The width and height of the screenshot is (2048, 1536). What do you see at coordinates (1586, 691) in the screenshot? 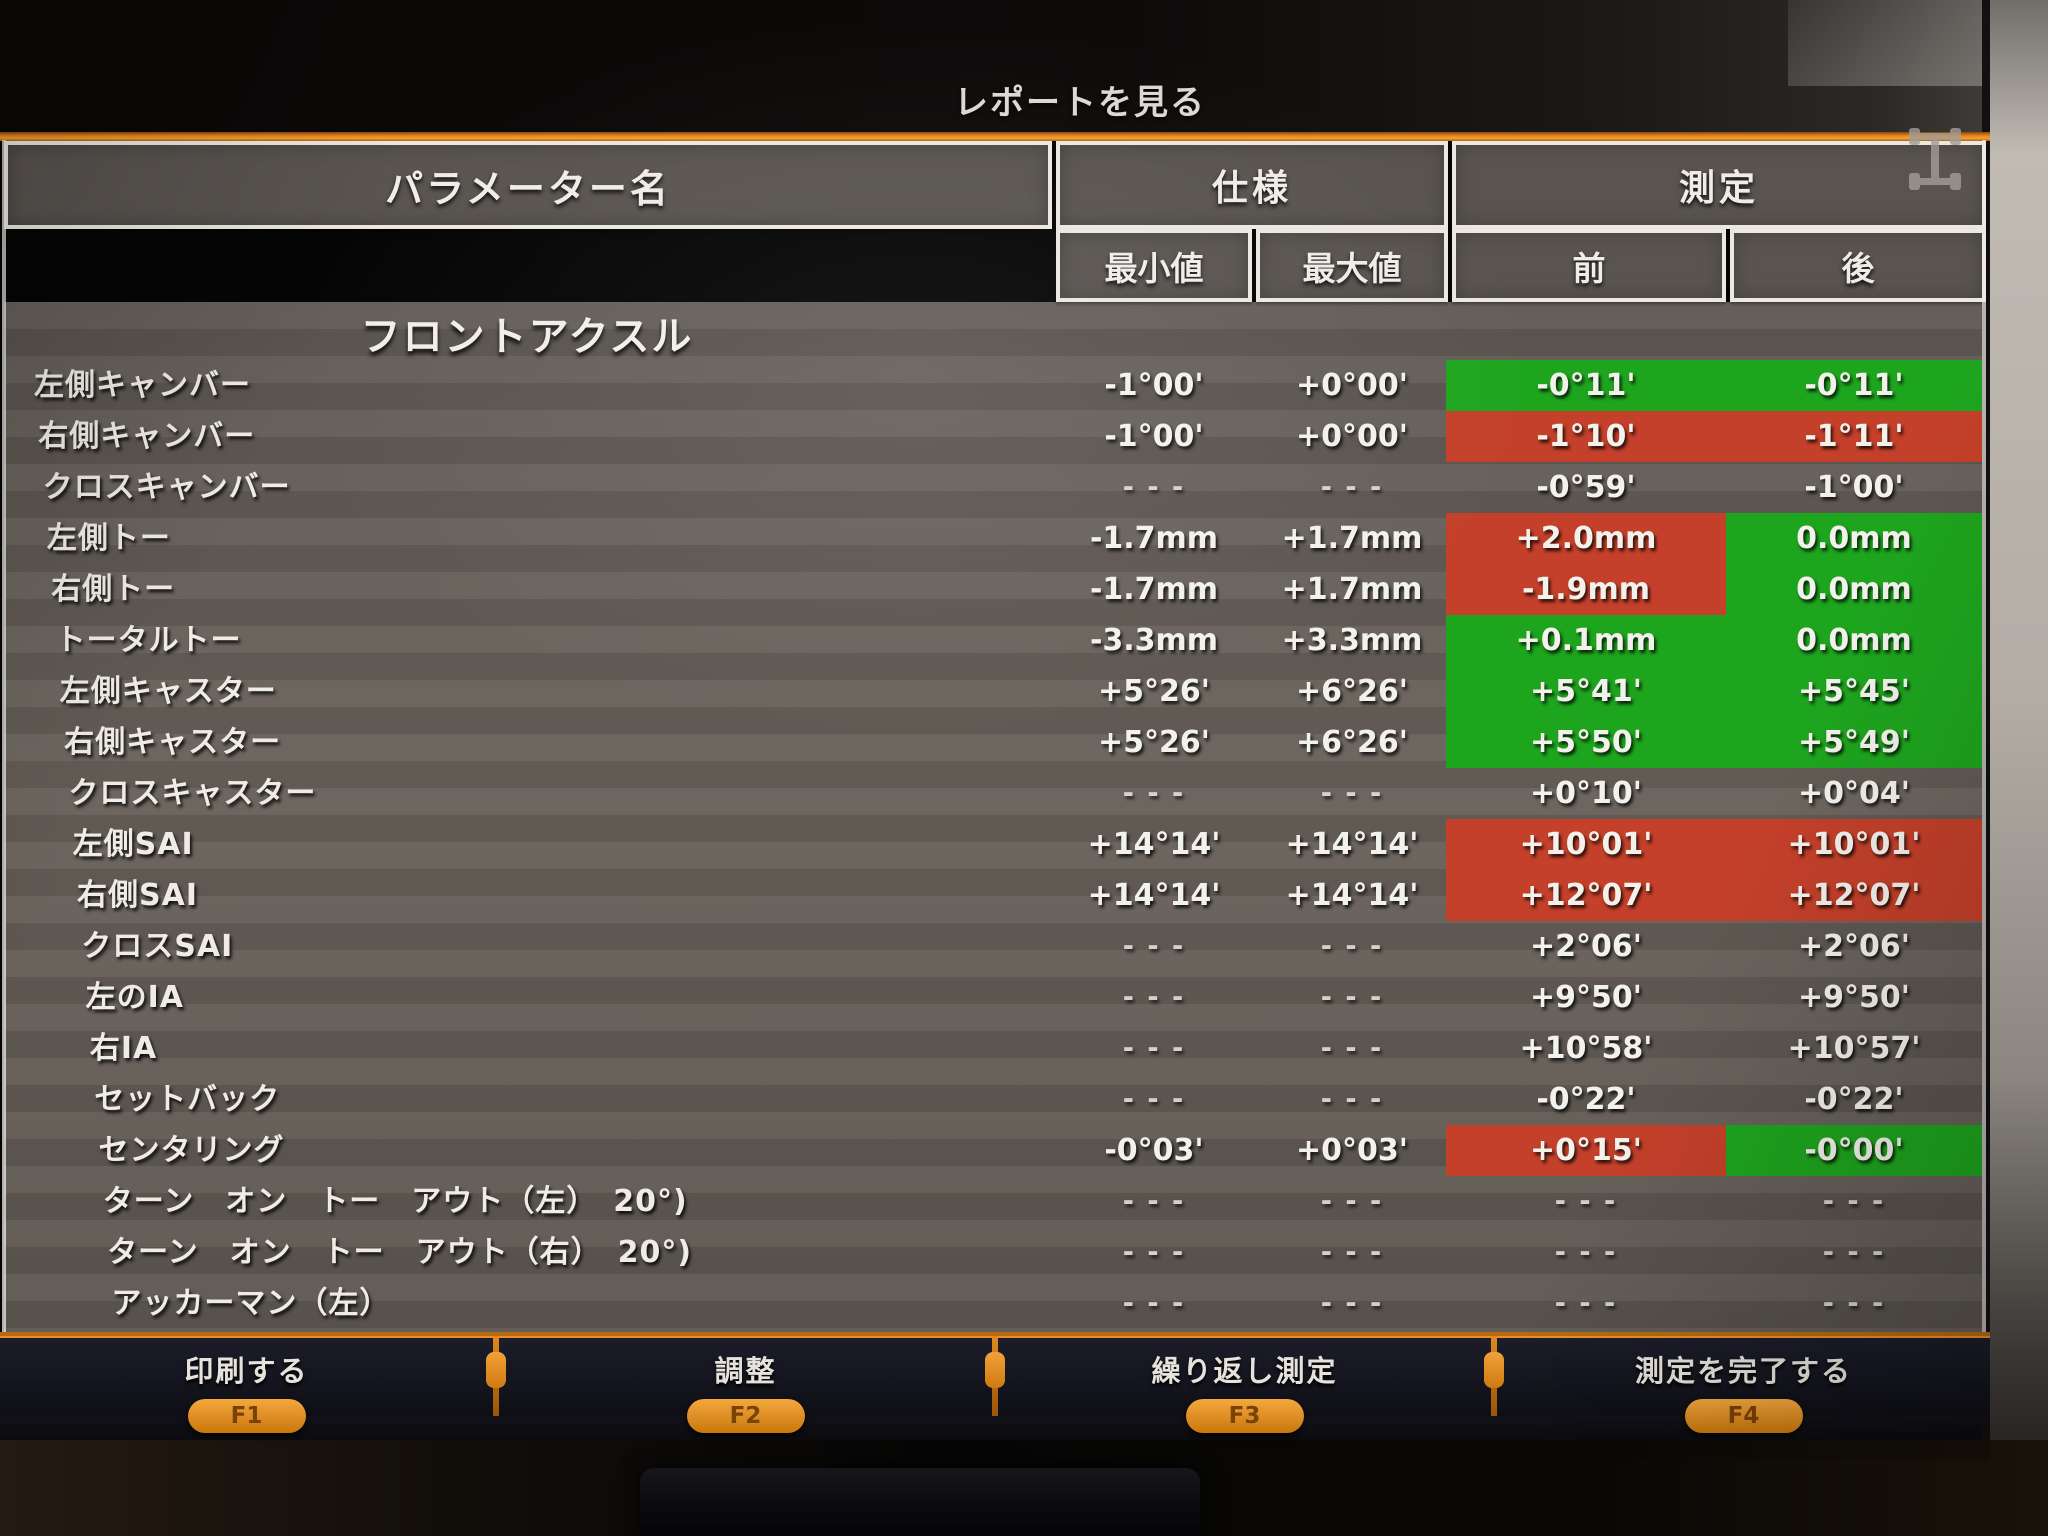
I see `front-value-cell: +5°41'` at bounding box center [1586, 691].